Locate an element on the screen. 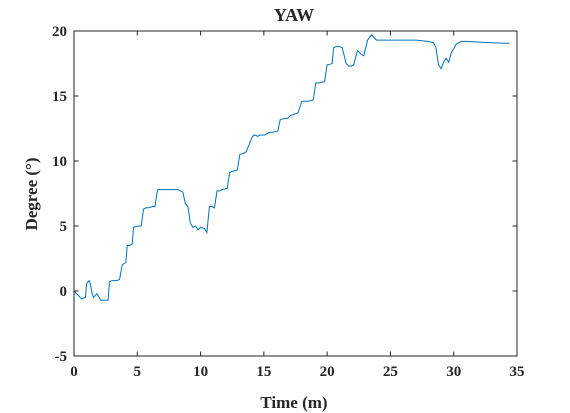 The image size is (570, 413). y-tick-label: 10 is located at coordinates (59, 162).